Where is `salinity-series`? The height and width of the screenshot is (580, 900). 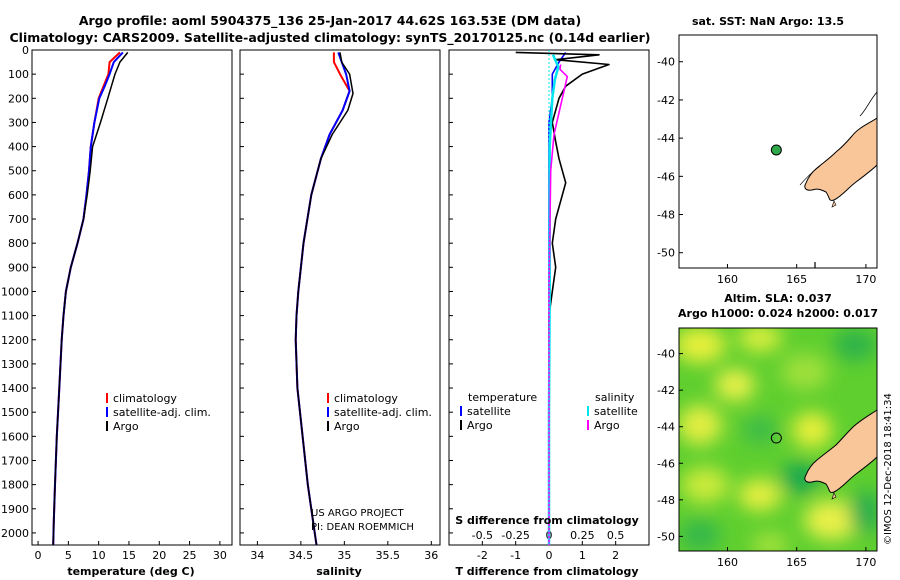 salinity-series is located at coordinates (324, 299).